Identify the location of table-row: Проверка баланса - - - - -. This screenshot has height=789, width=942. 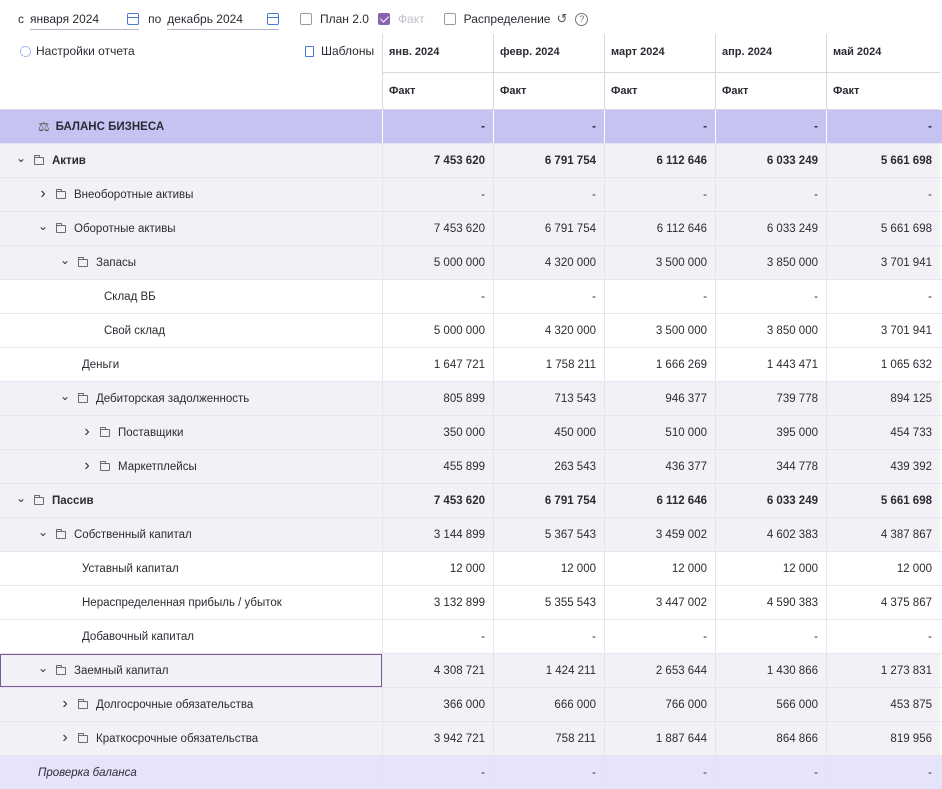
(471, 772).